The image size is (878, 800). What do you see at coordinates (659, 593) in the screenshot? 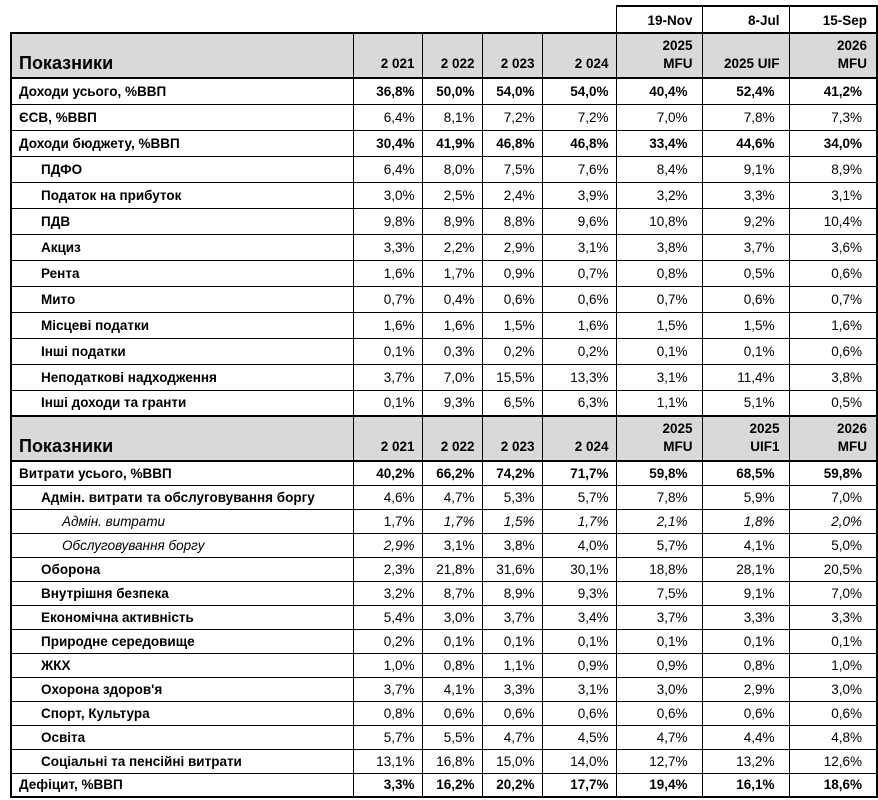
I see `value-cell: 7,5%` at bounding box center [659, 593].